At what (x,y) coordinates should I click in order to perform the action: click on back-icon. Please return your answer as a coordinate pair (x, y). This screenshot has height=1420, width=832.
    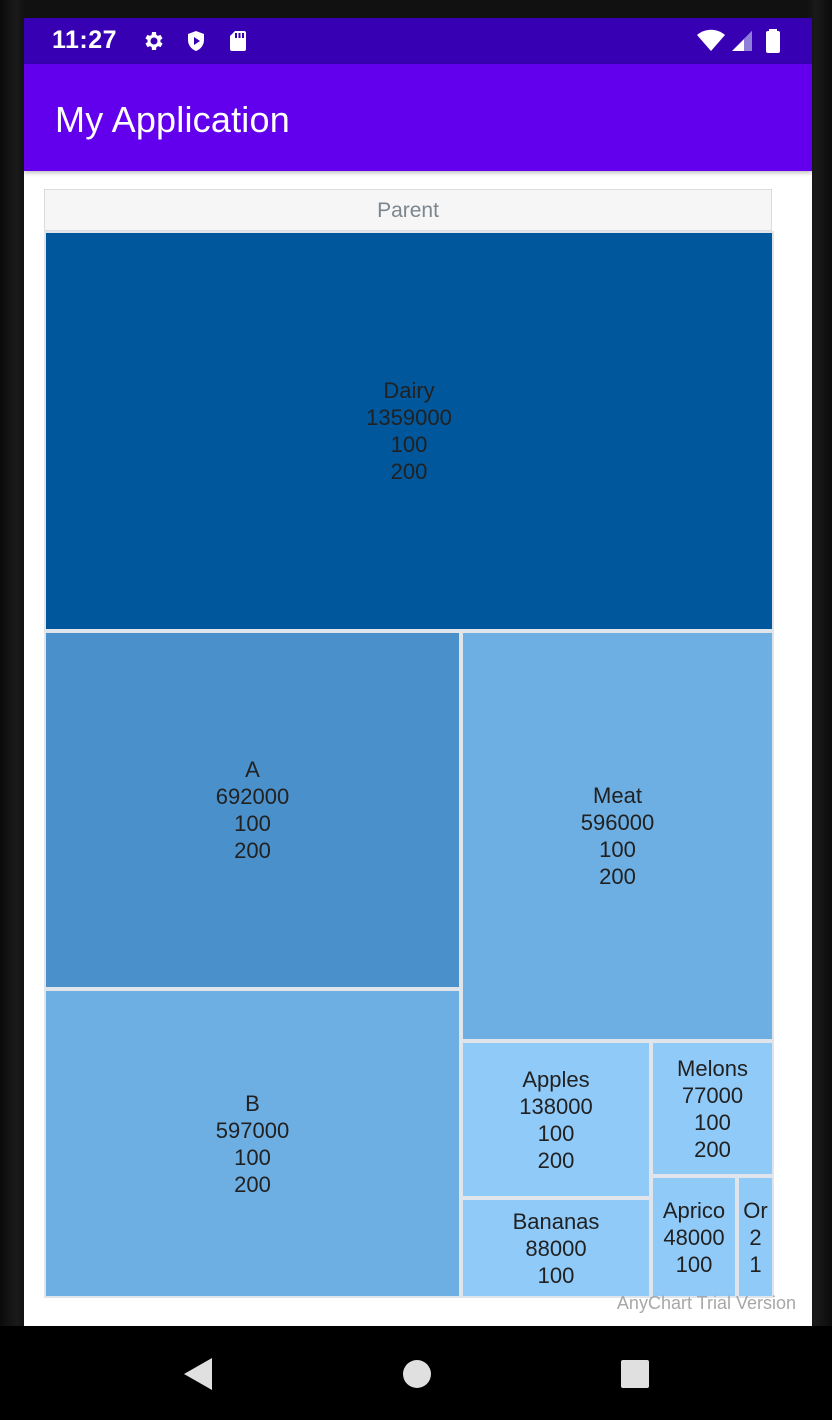
    Looking at the image, I should click on (198, 1374).